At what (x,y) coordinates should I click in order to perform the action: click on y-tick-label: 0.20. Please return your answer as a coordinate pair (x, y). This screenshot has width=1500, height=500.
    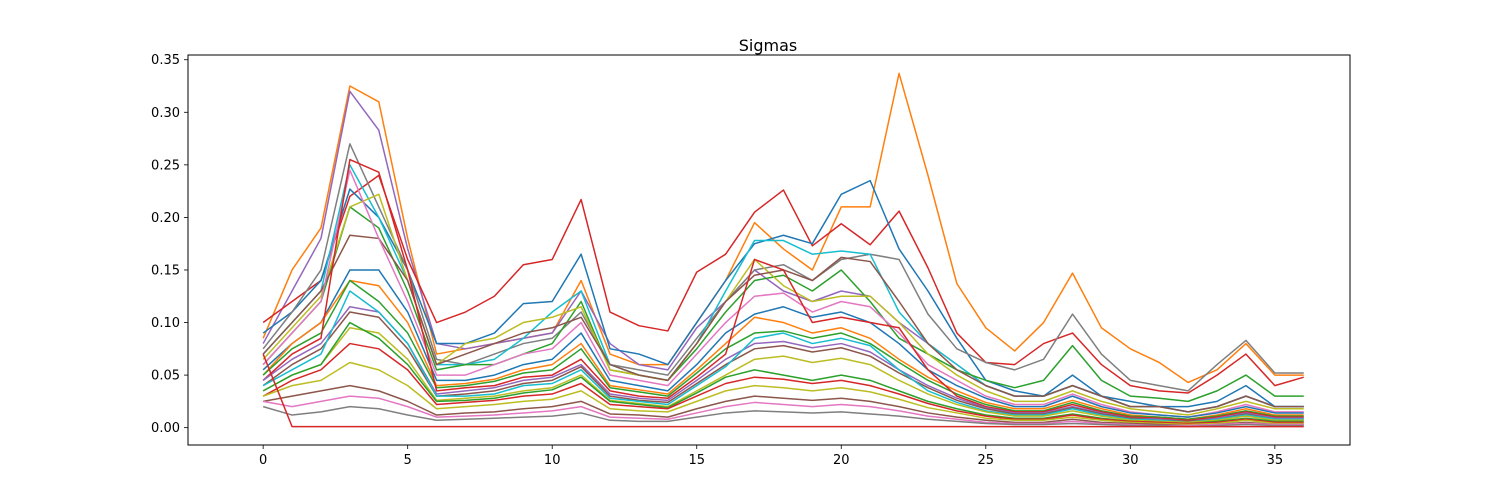
    Looking at the image, I should click on (165, 218).